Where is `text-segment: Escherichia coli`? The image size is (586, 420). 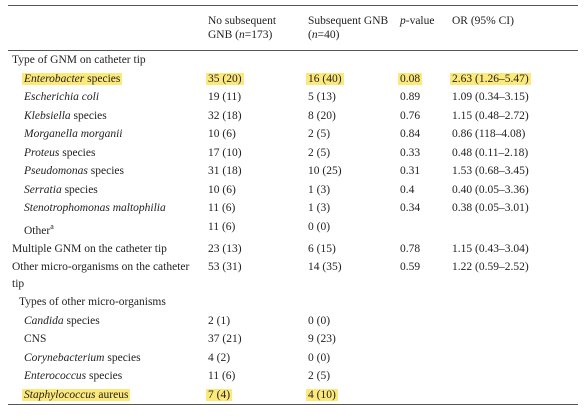
text-segment: Escherichia coli is located at coordinates (62, 97).